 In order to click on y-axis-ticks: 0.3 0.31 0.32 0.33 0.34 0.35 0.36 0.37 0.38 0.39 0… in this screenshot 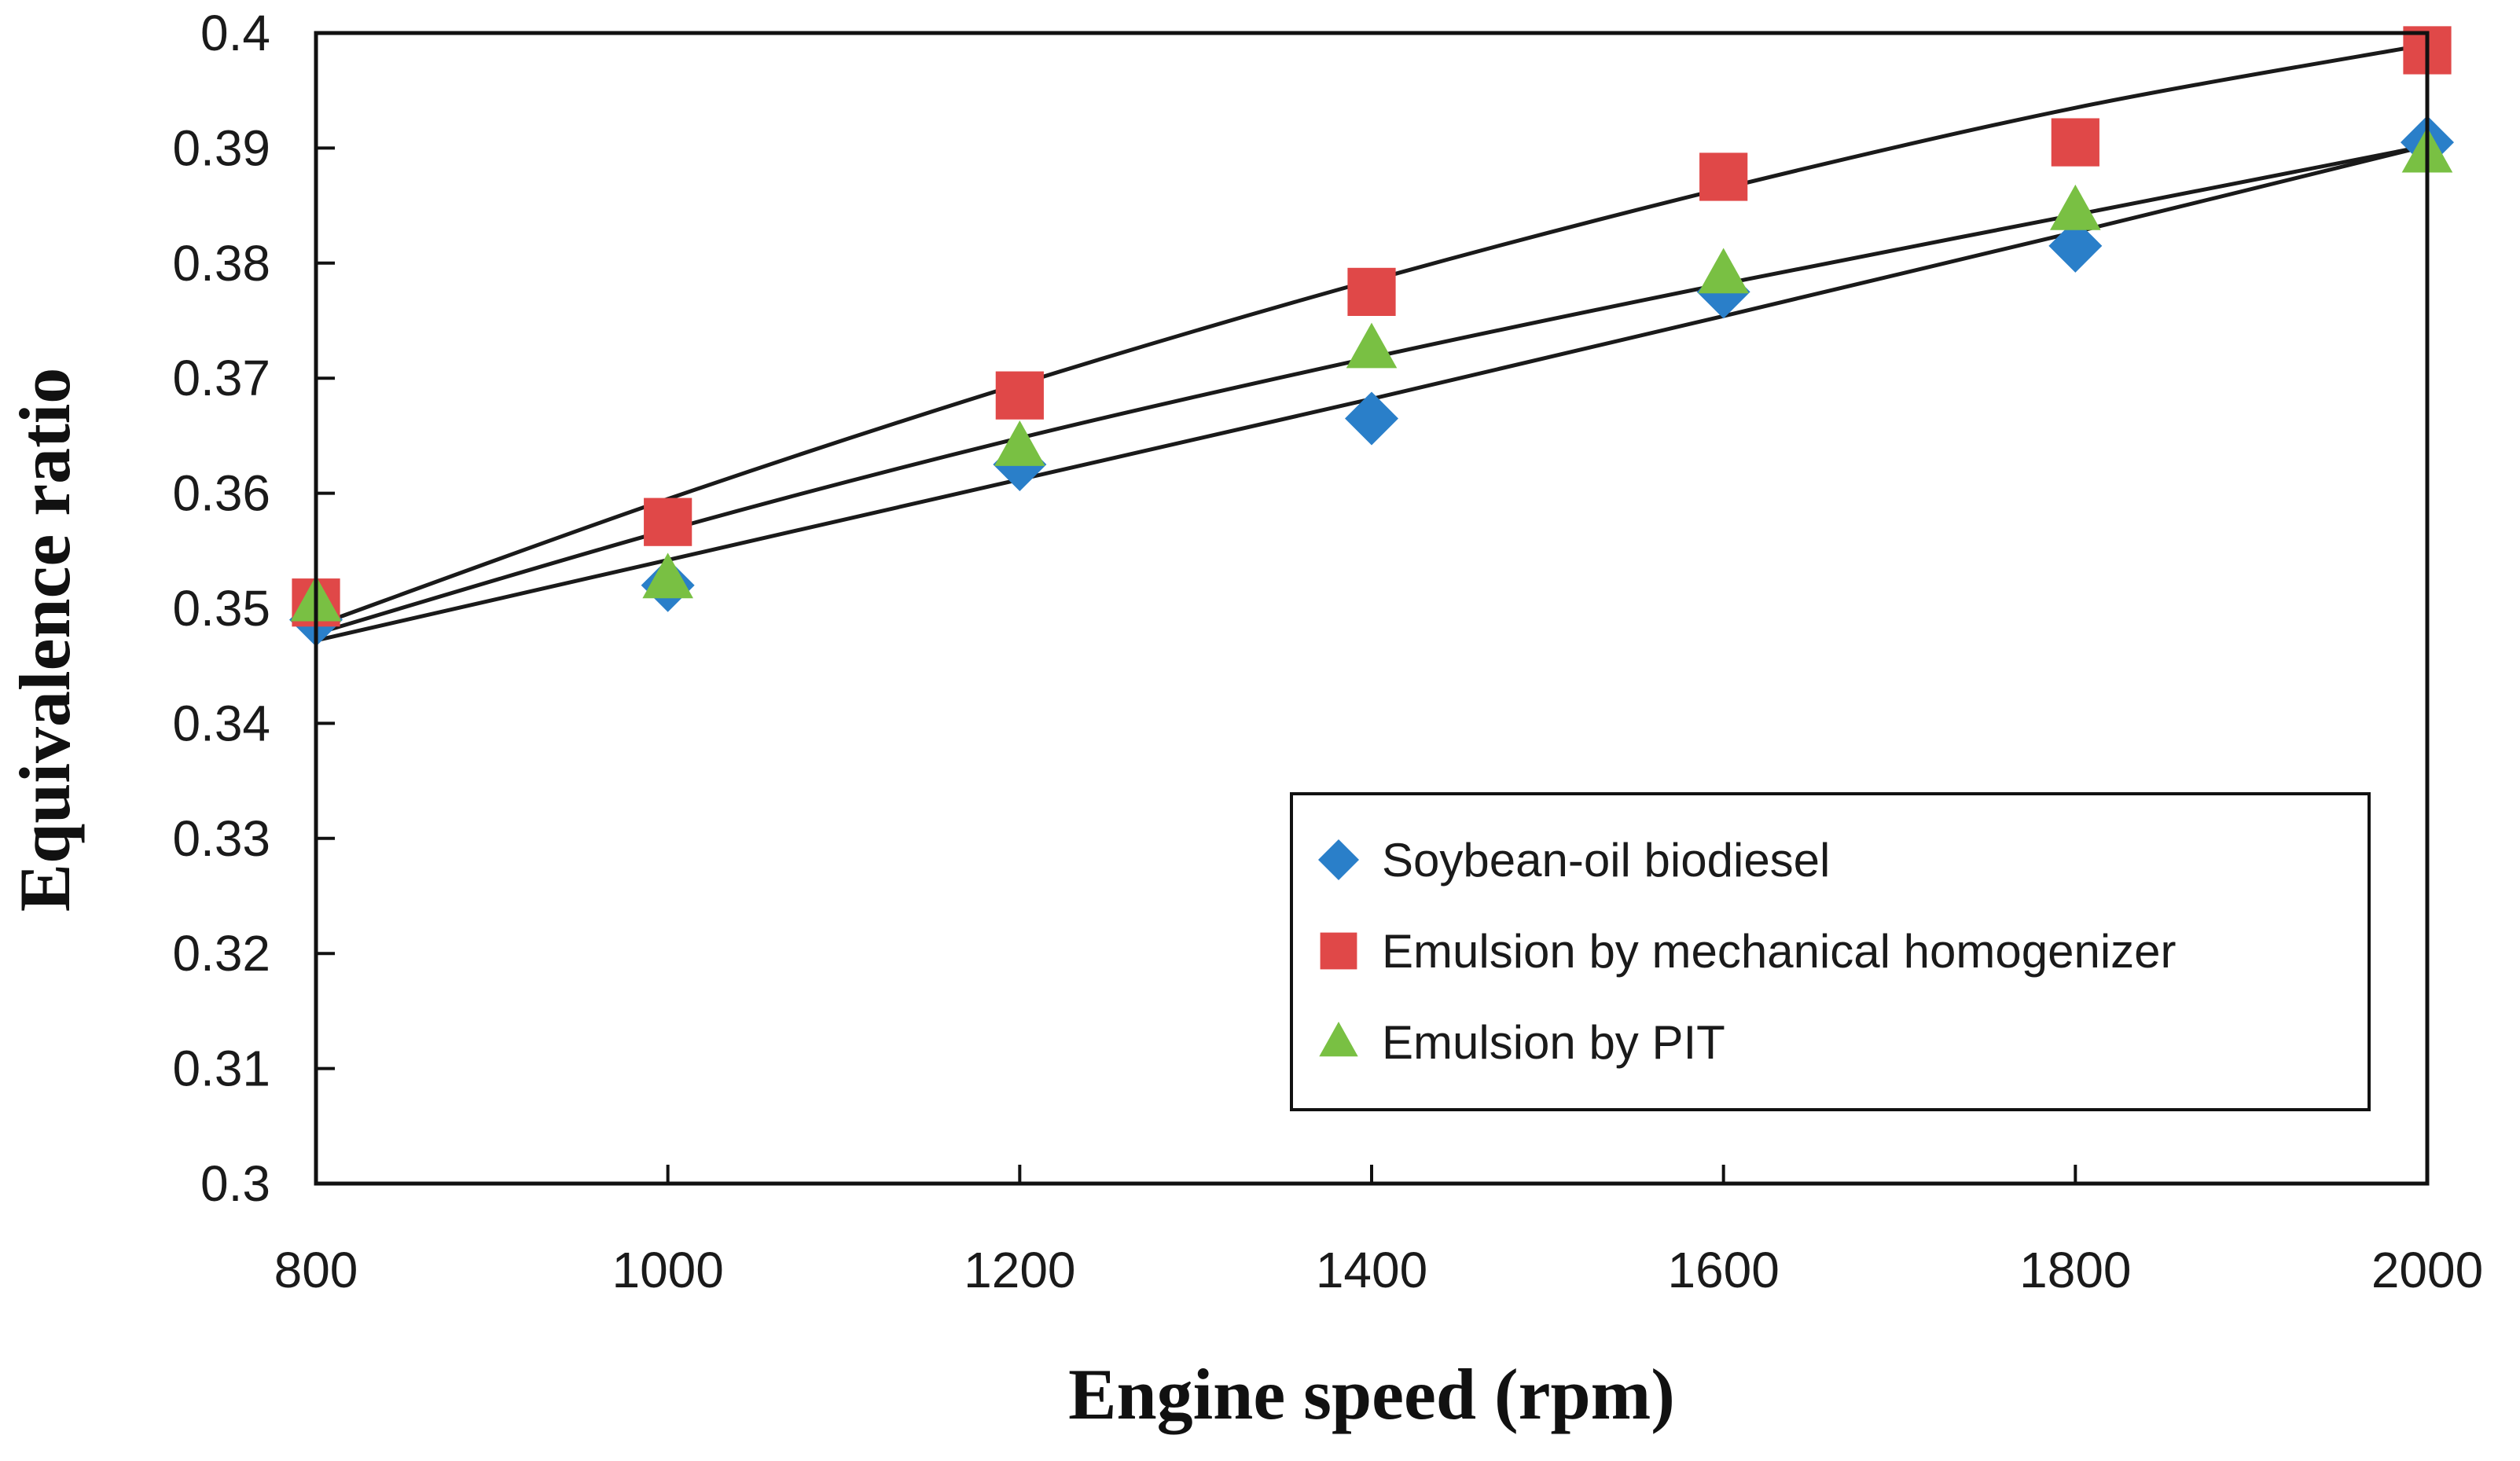, I will do `click(253, 608)`.